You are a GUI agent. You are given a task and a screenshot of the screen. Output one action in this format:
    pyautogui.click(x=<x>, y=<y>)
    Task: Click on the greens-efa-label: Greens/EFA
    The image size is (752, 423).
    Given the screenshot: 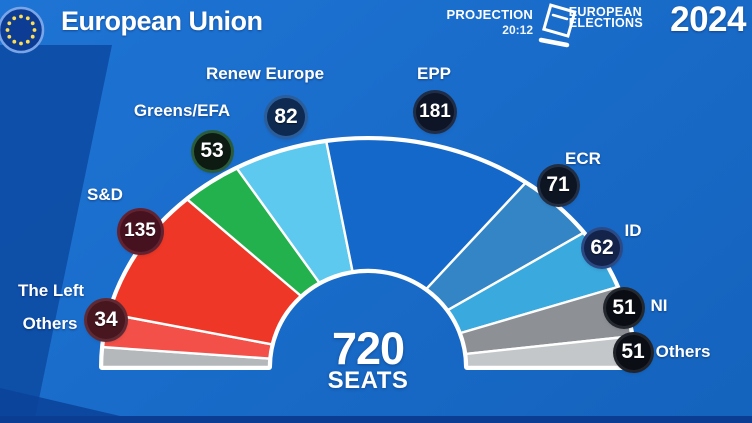 What is the action you would take?
    pyautogui.click(x=182, y=110)
    